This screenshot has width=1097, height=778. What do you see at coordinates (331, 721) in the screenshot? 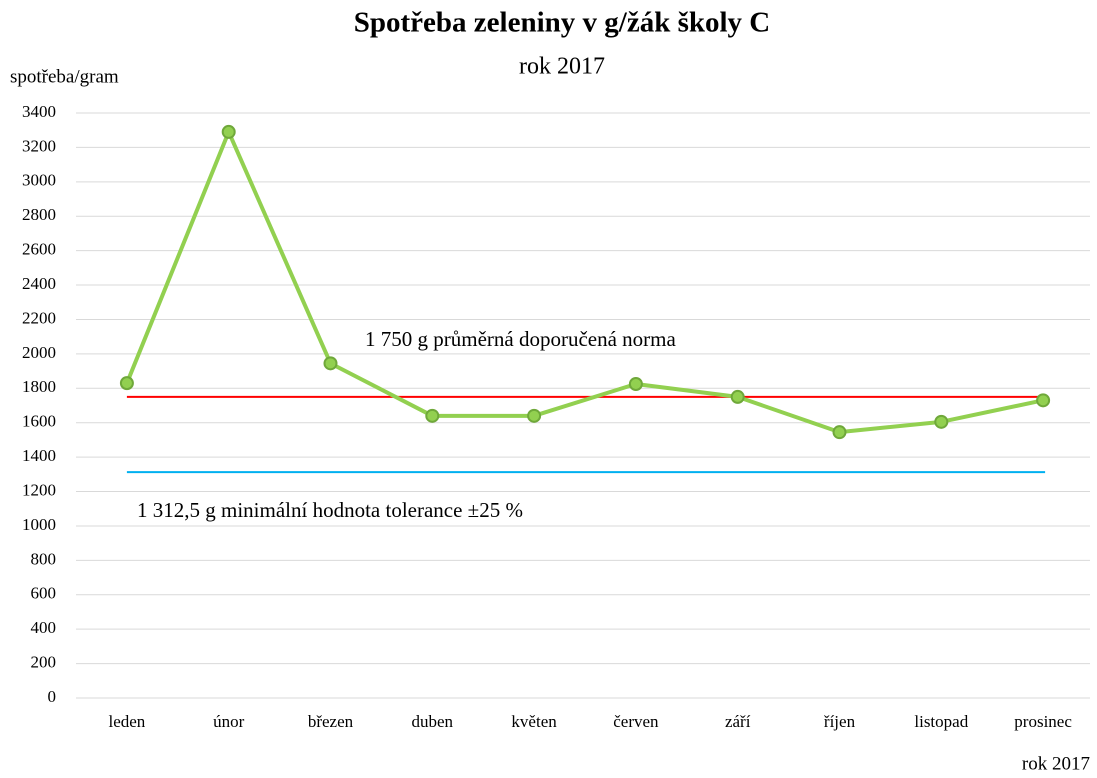
I see `x-tick-label: březen` at bounding box center [331, 721].